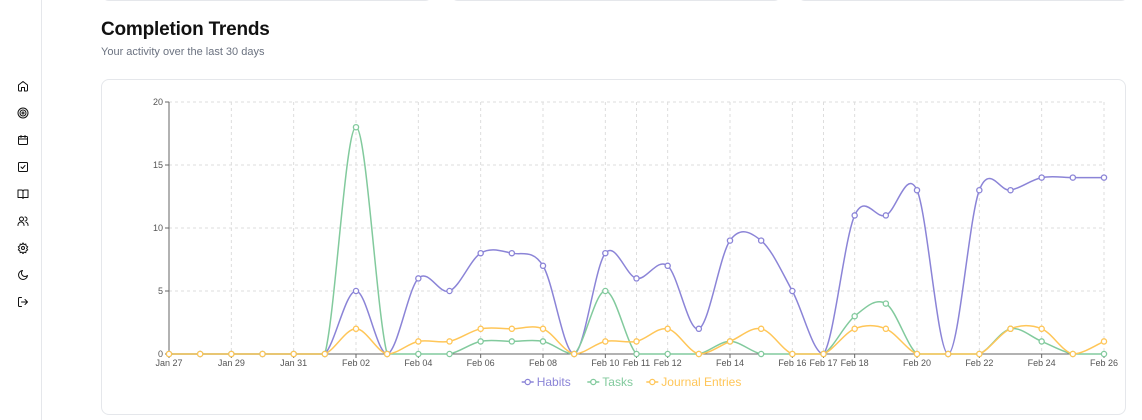  What do you see at coordinates (231, 363) in the screenshot?
I see `x-tick-label: Jan 29` at bounding box center [231, 363].